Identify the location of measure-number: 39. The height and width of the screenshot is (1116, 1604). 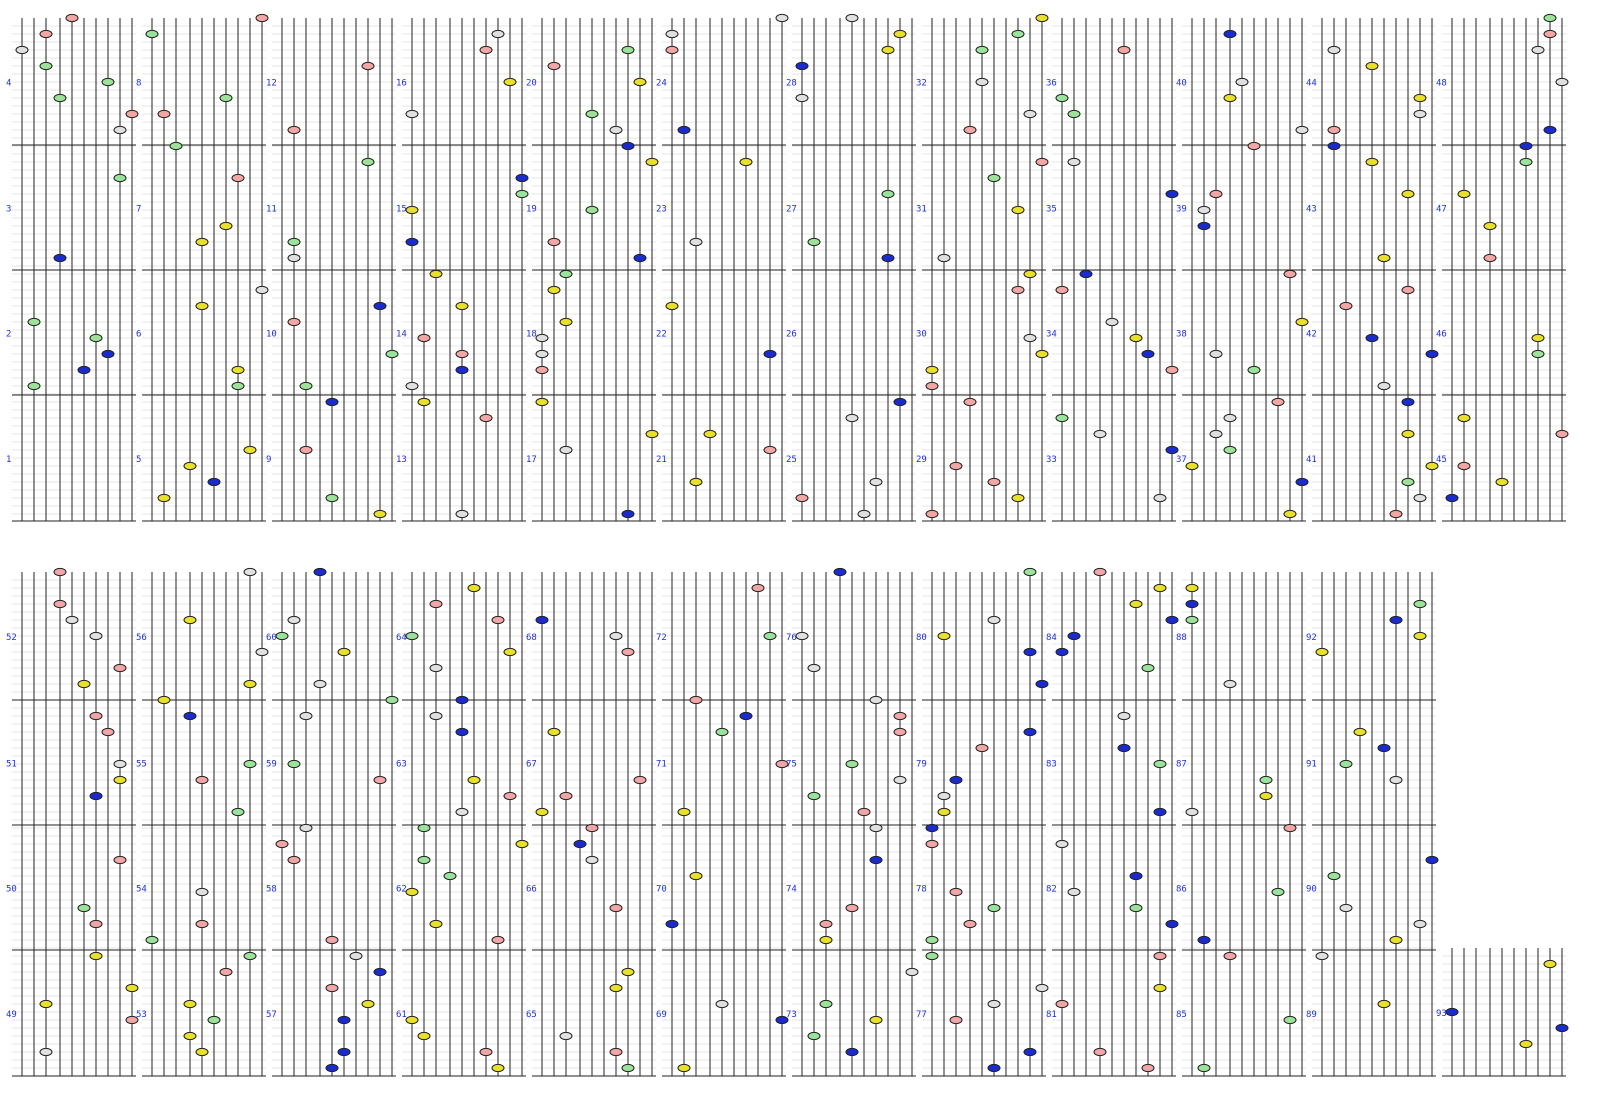
(1181, 210).